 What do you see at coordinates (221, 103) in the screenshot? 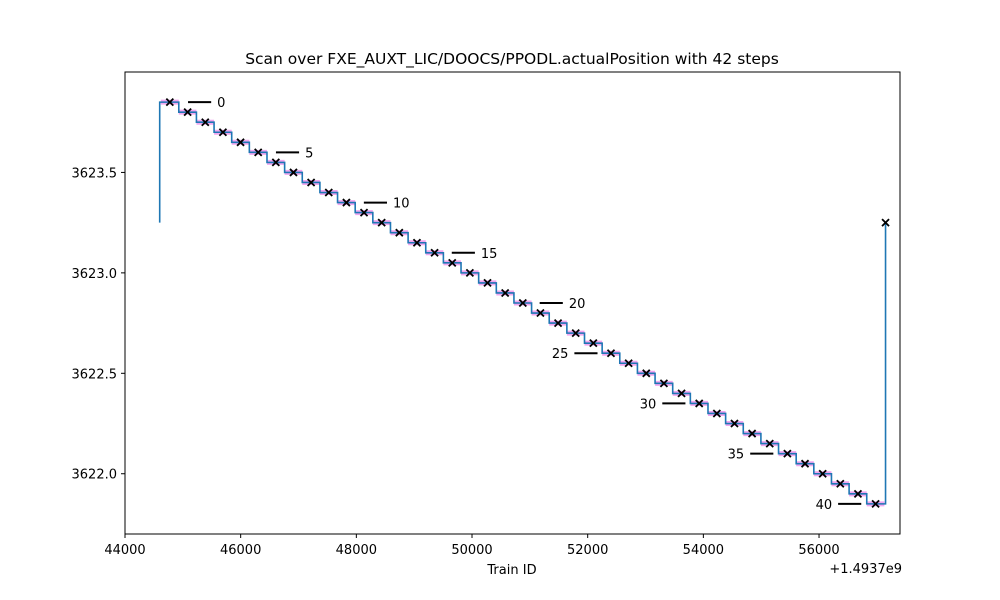
I see `annotation-label: 0` at bounding box center [221, 103].